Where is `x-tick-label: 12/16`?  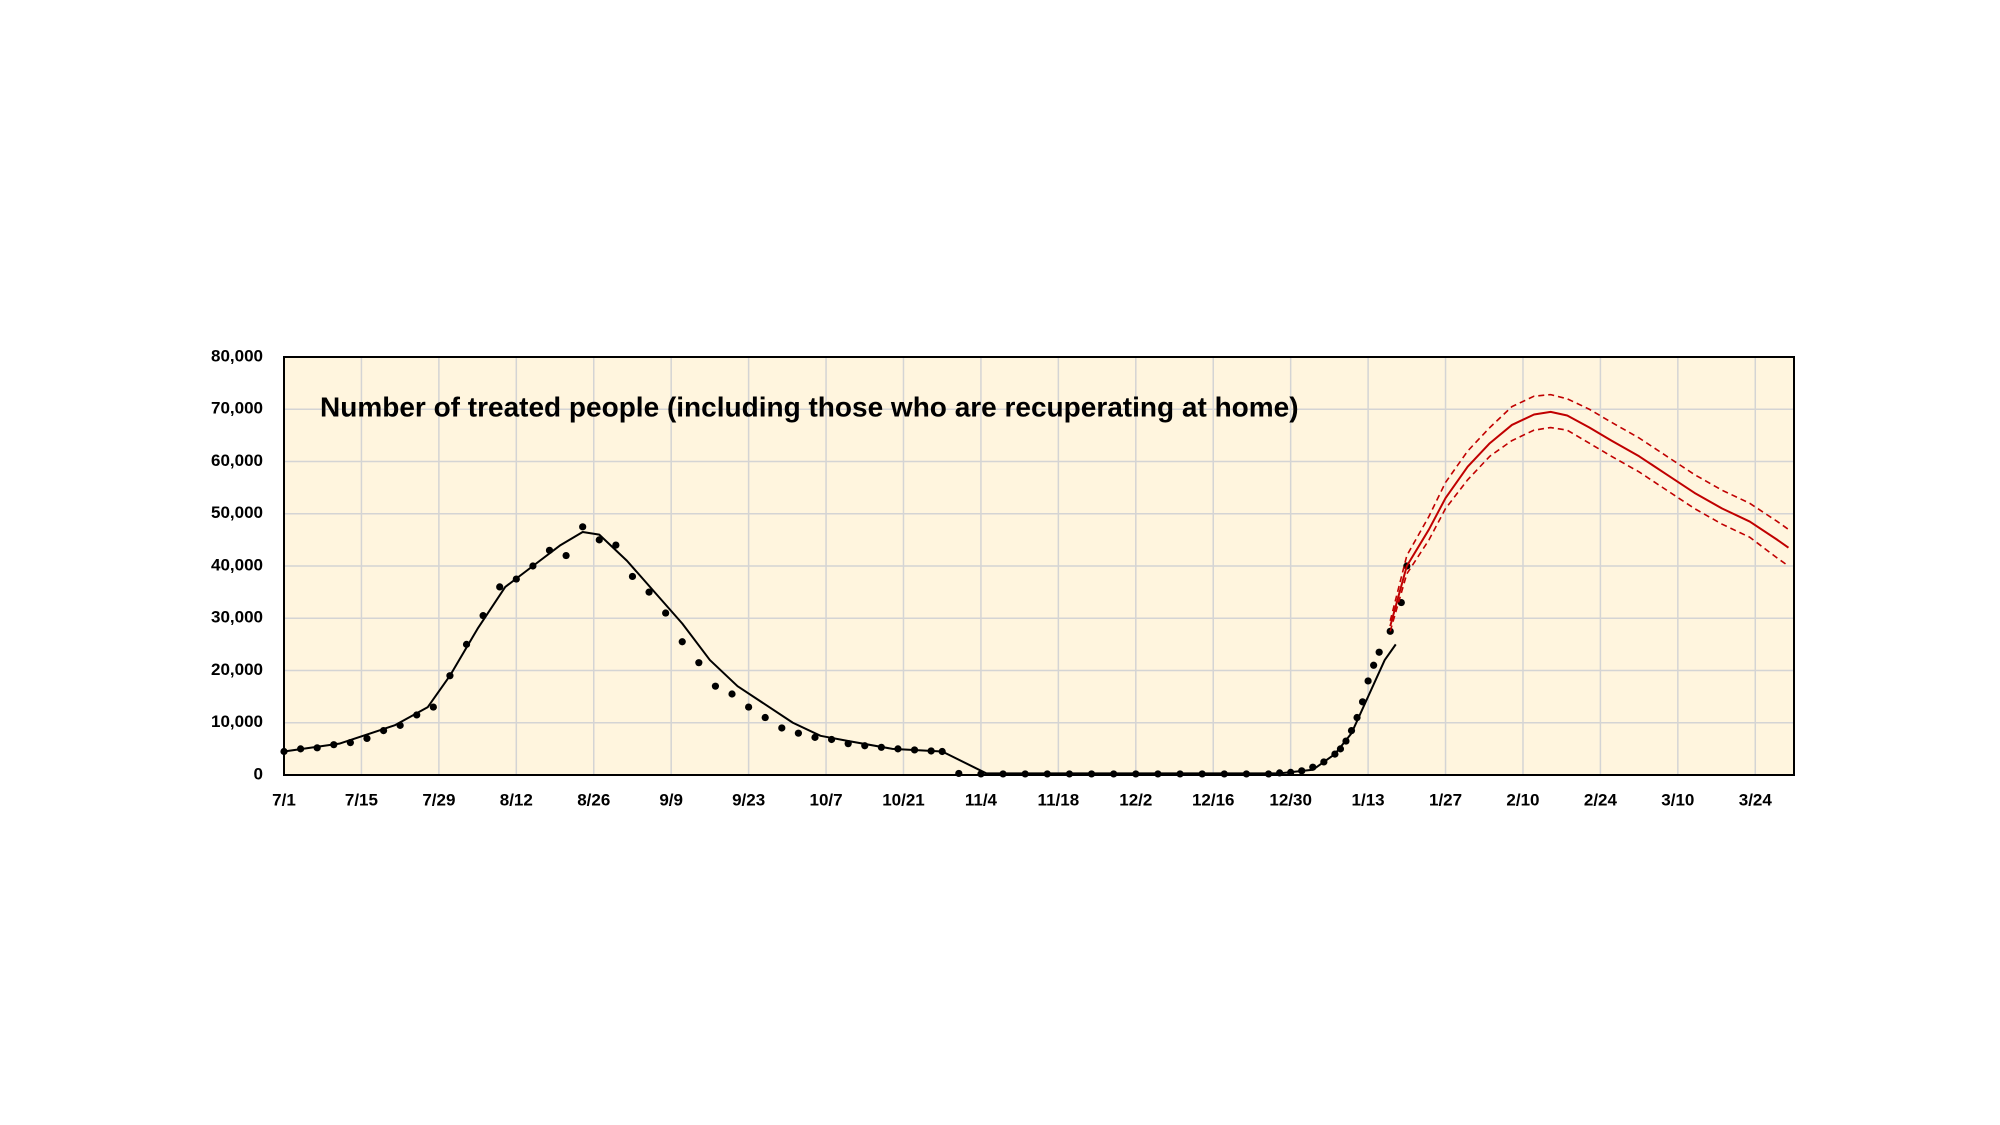
x-tick-label: 12/16 is located at coordinates (1213, 799).